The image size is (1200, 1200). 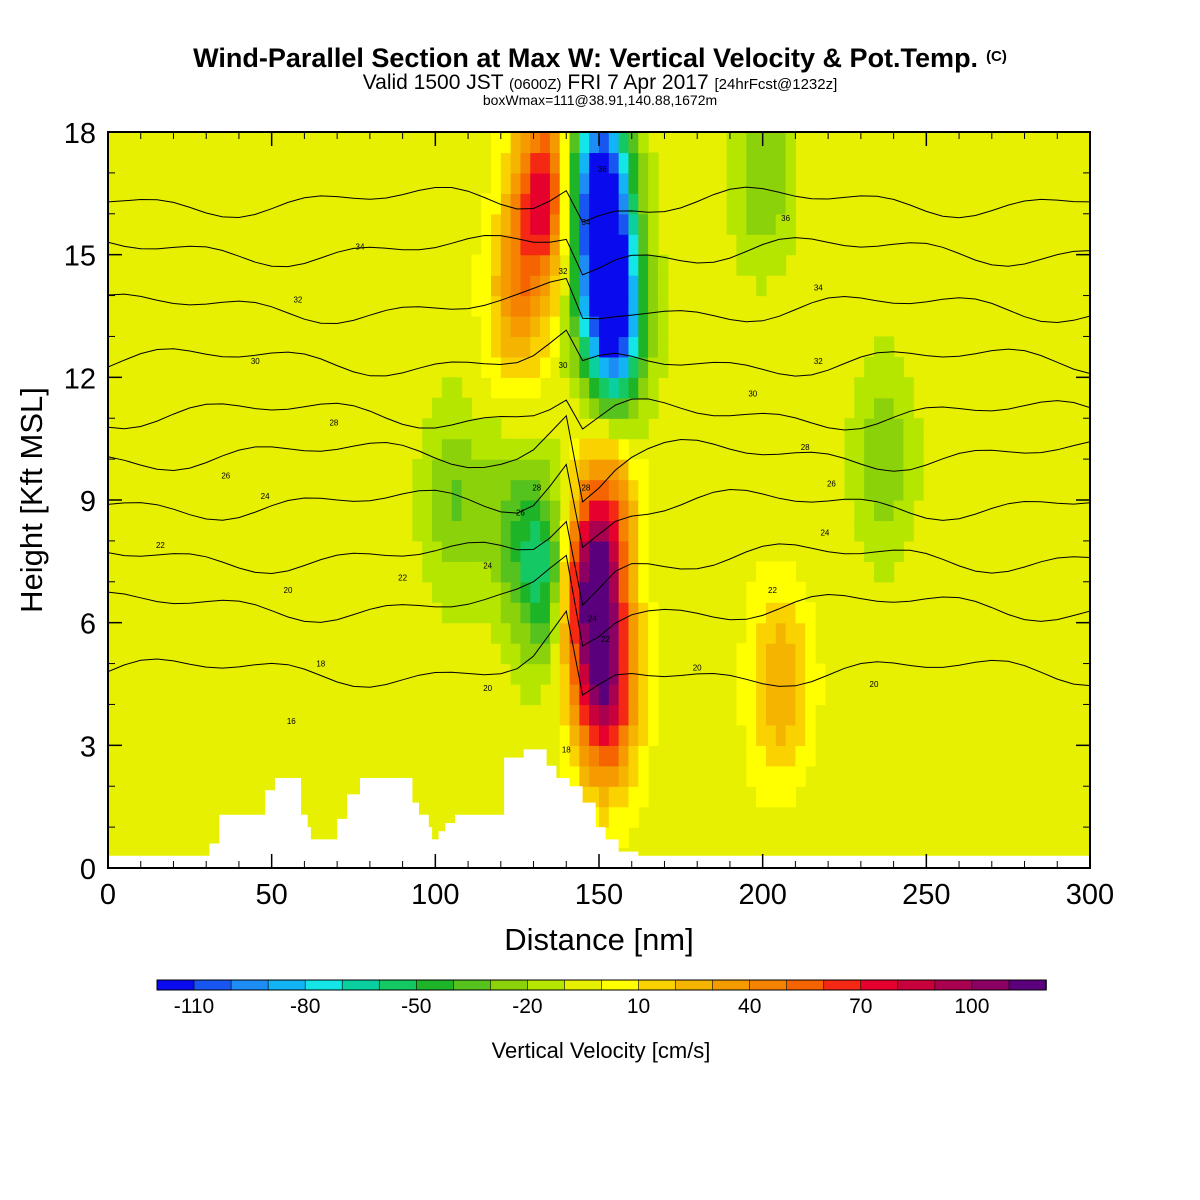 I want to click on contour-label: 34, so click(x=585, y=222).